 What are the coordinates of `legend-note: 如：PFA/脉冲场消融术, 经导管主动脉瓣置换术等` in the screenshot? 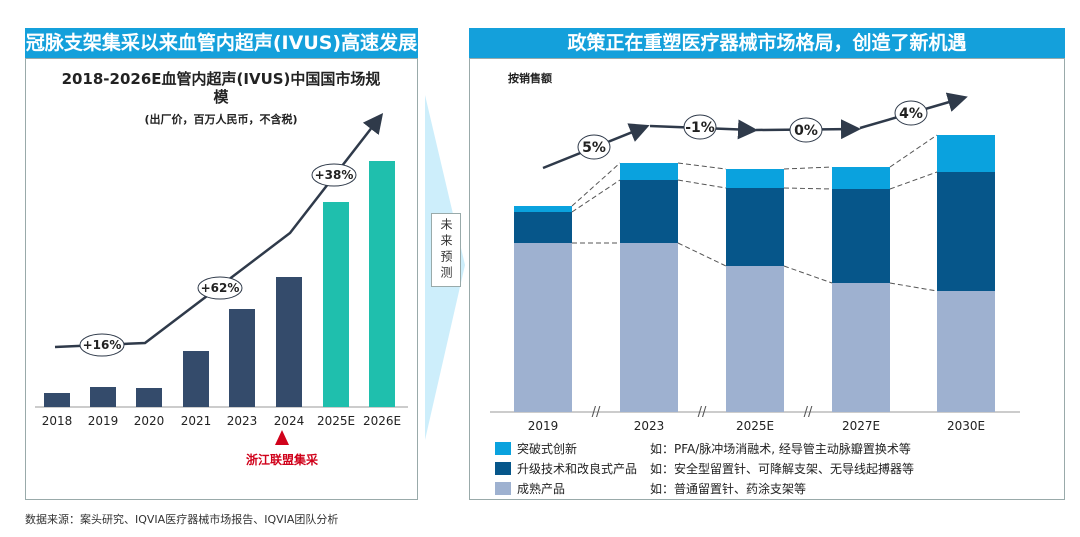 It's located at (780, 448).